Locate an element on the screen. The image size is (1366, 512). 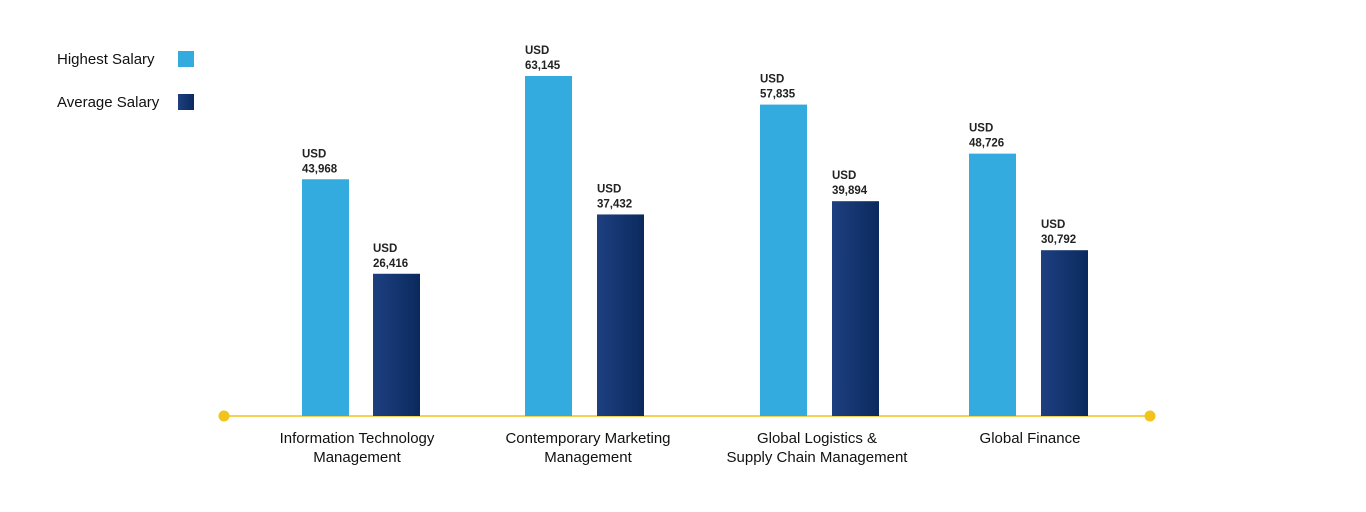
value-label-highest-0: 43,968 is located at coordinates (320, 169).